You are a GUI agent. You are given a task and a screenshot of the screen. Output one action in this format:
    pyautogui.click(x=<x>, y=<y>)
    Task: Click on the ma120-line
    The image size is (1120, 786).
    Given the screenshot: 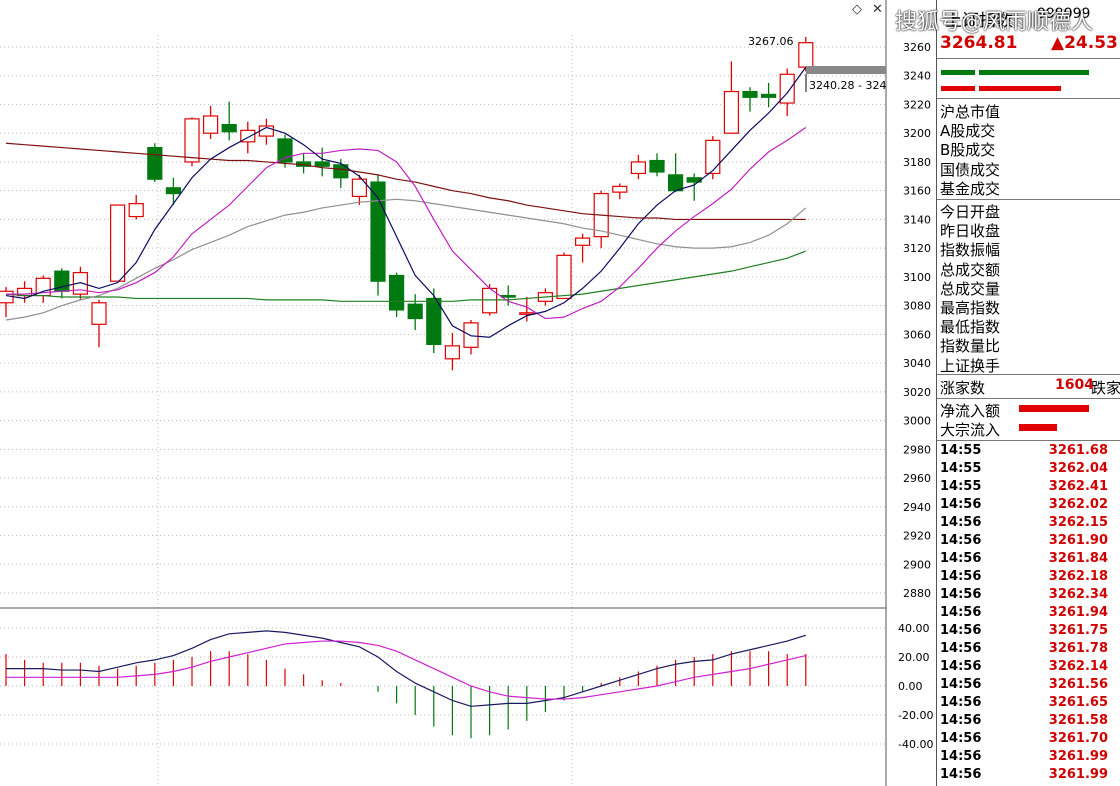 What is the action you would take?
    pyautogui.click(x=405, y=181)
    